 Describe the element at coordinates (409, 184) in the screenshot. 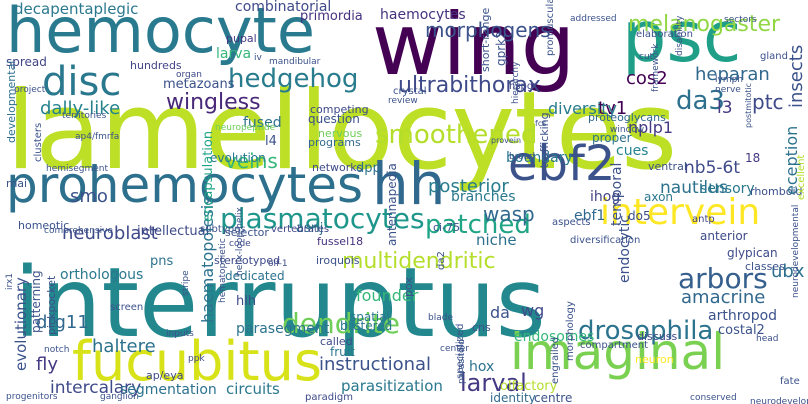

I see `word-hh: hh` at that location.